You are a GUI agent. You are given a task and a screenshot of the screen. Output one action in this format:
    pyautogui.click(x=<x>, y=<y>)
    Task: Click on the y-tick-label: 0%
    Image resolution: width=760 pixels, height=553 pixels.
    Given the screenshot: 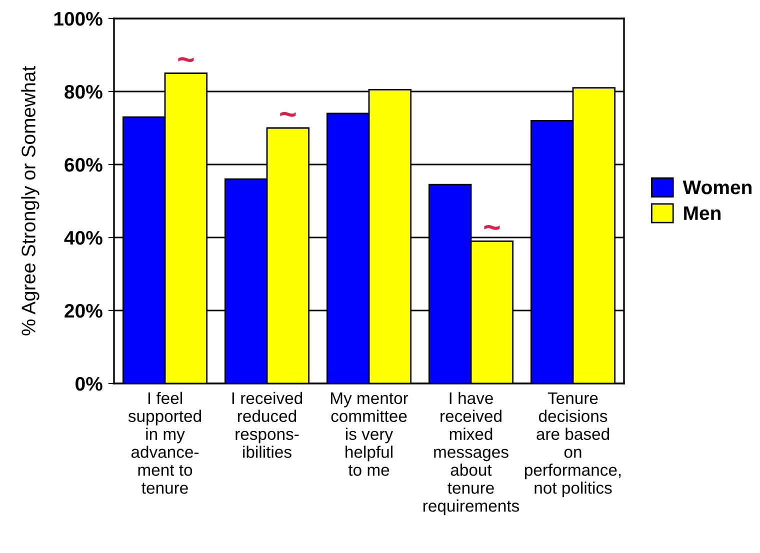 What is the action you would take?
    pyautogui.click(x=89, y=383)
    